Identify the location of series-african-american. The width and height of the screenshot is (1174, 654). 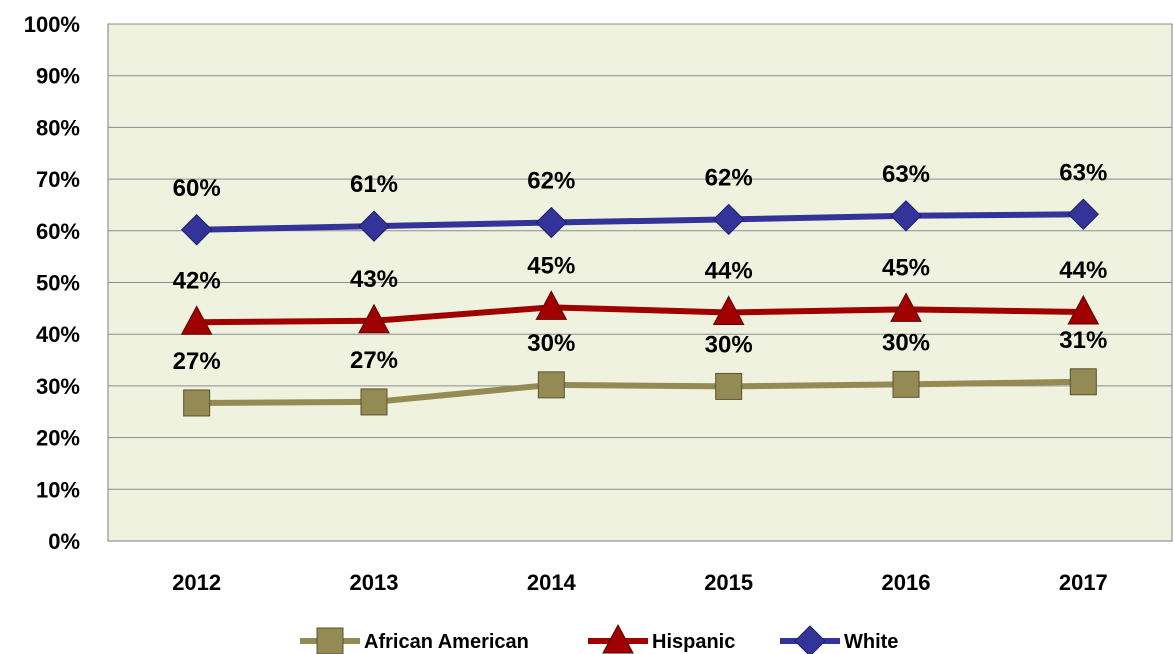
(640, 392).